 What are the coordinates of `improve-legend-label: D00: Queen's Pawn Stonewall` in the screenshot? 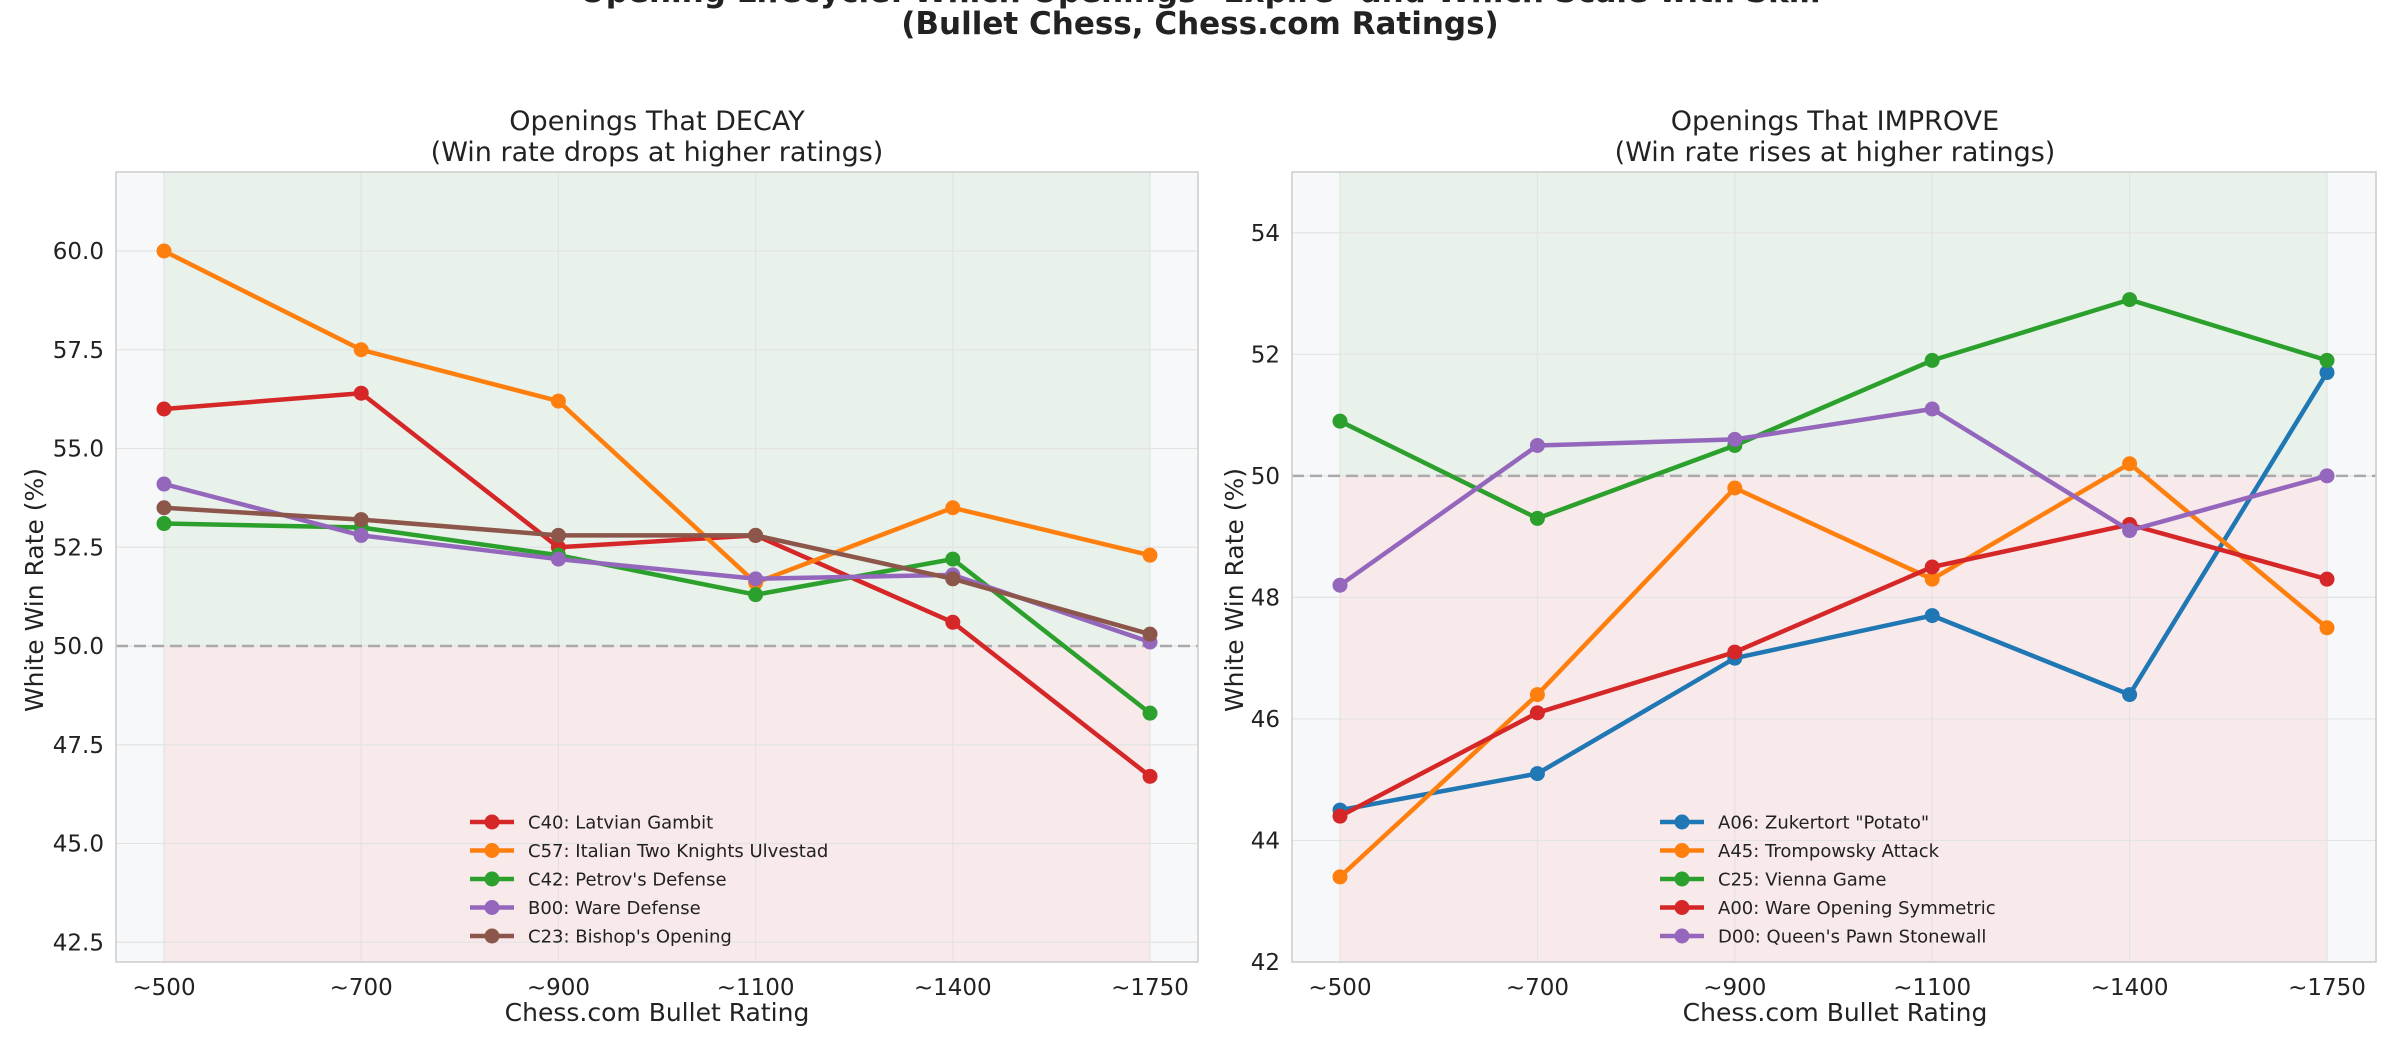 It's located at (1852, 937).